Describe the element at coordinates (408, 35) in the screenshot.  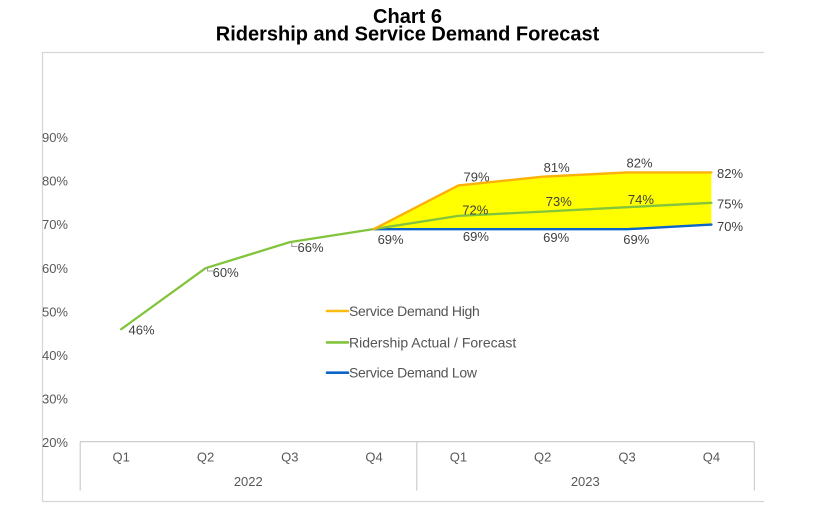
I see `svg-text:Ridership and Service Demand F: Ridership and Service Demand Forecast` at that location.